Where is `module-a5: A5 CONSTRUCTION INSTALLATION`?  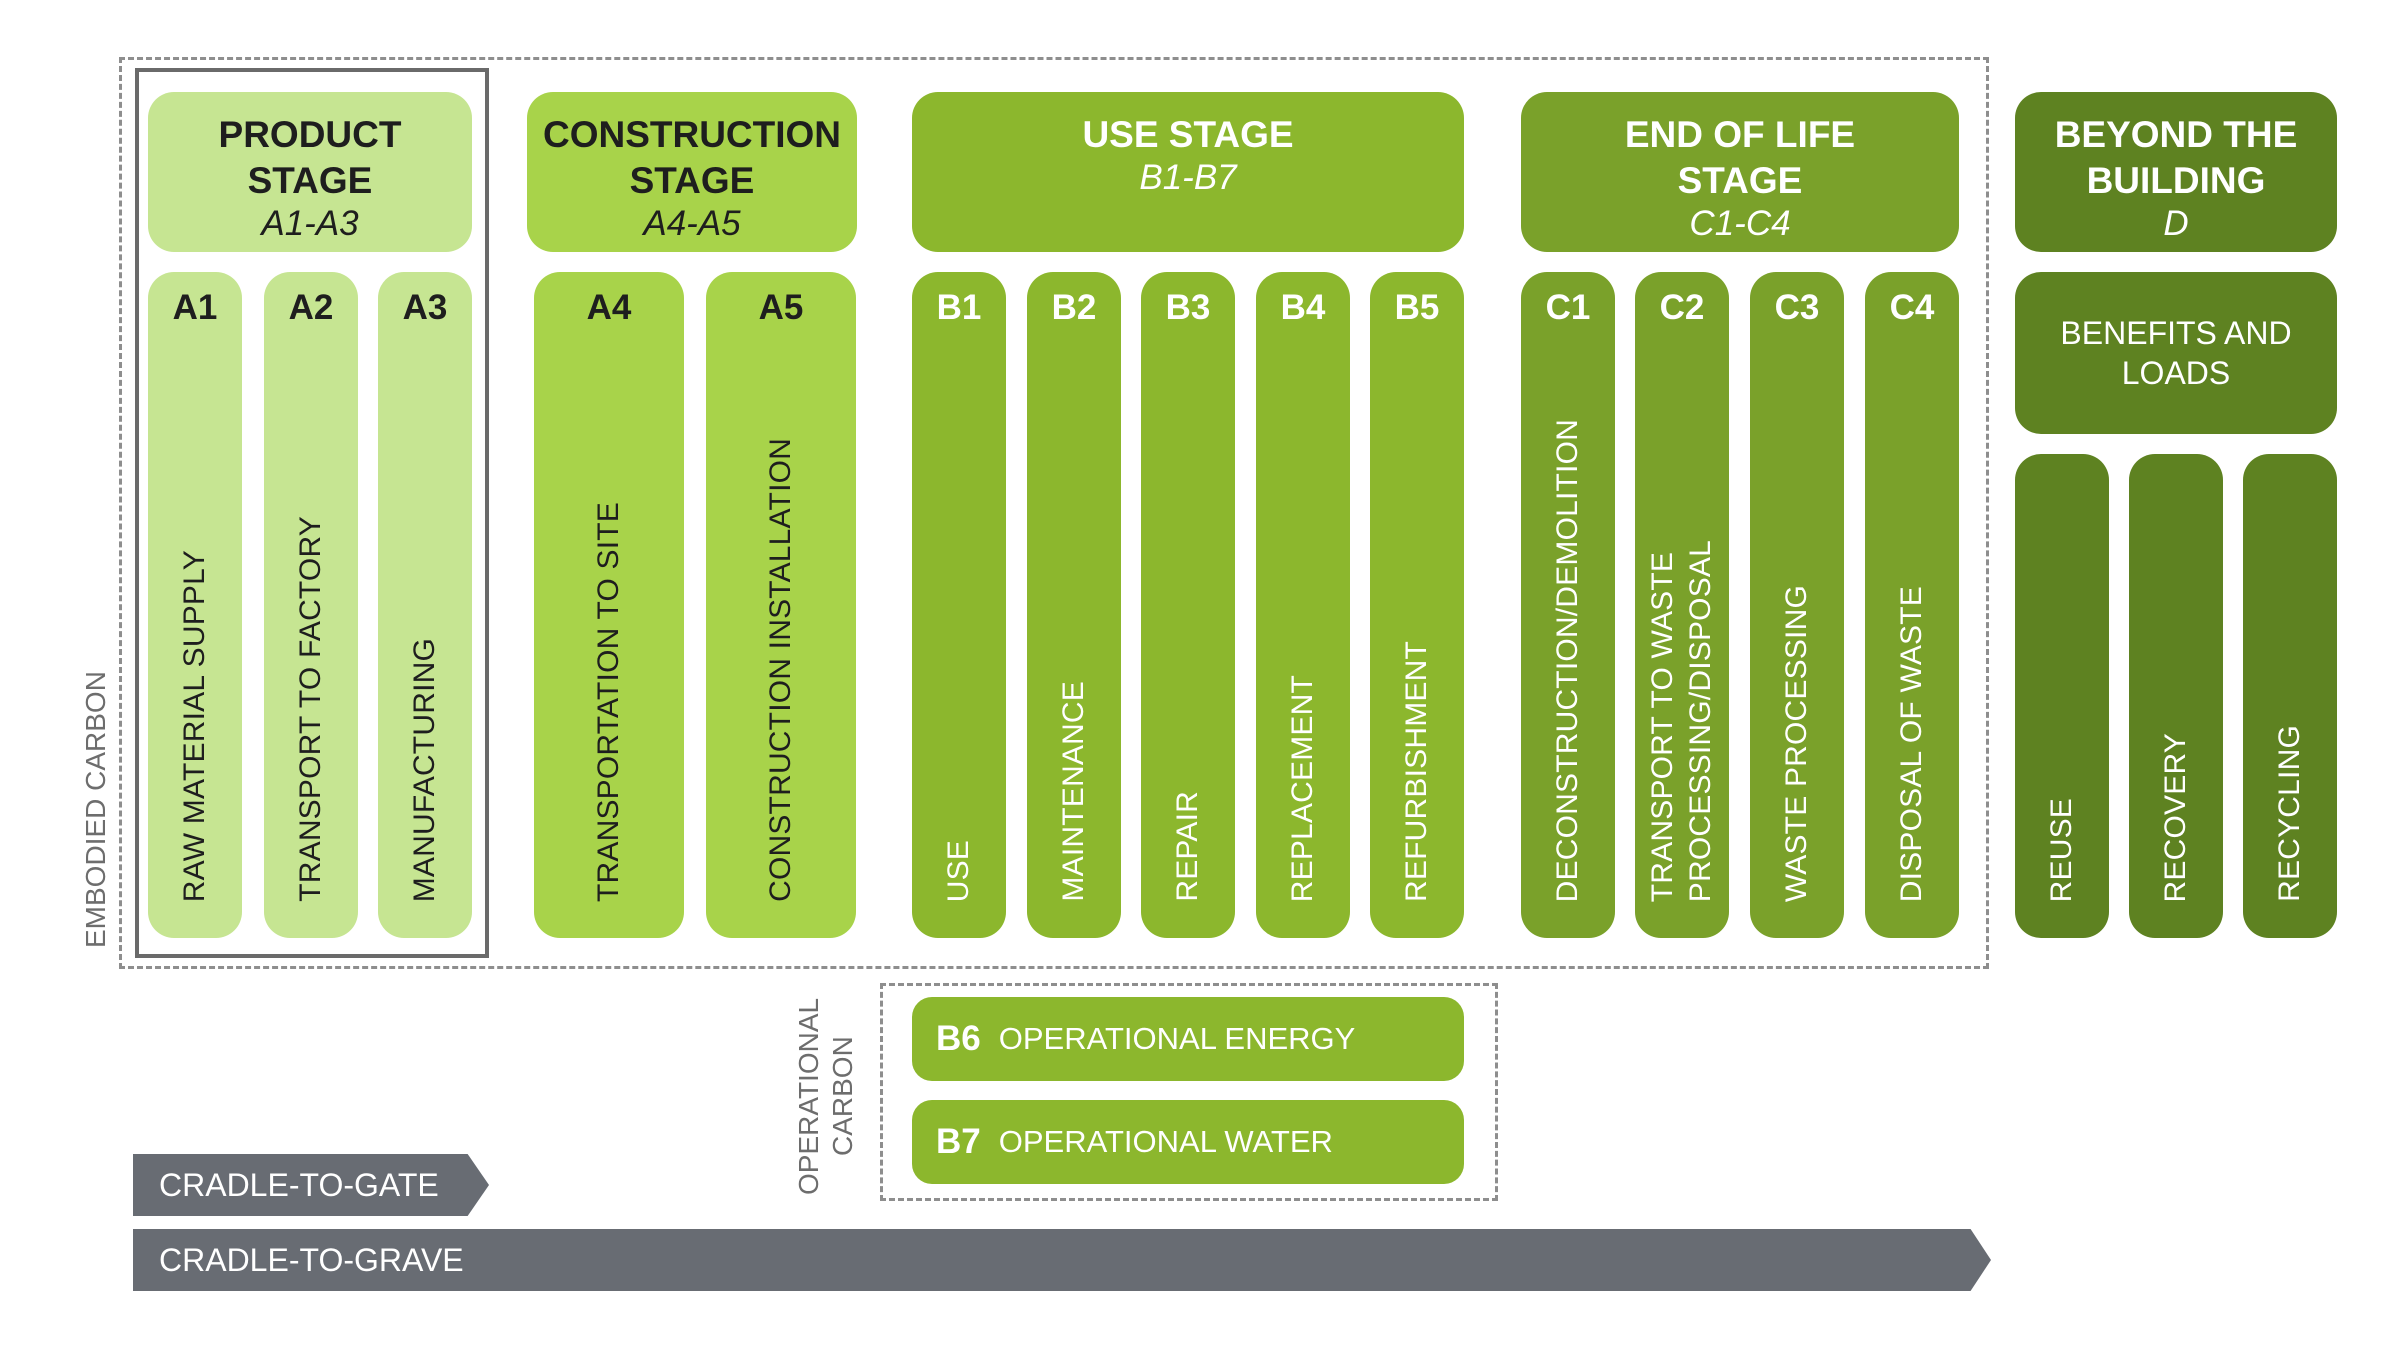 module-a5: A5 CONSTRUCTION INSTALLATION is located at coordinates (781, 605).